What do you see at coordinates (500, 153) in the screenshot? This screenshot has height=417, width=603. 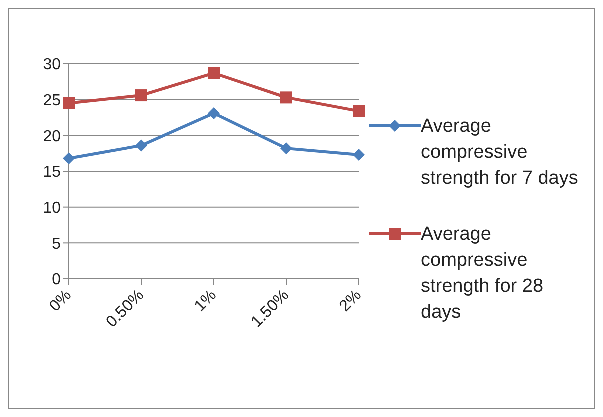 I see `legend-label: Average compressive strength for 7 days` at bounding box center [500, 153].